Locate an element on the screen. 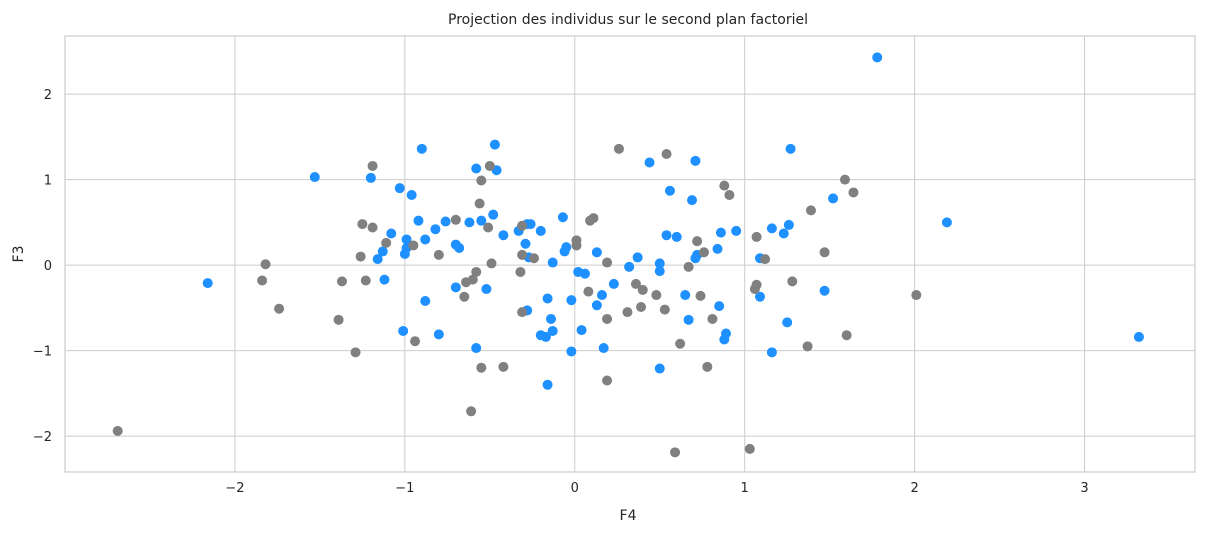 This screenshot has width=1209, height=533. x-tick-label: −1 is located at coordinates (404, 488).